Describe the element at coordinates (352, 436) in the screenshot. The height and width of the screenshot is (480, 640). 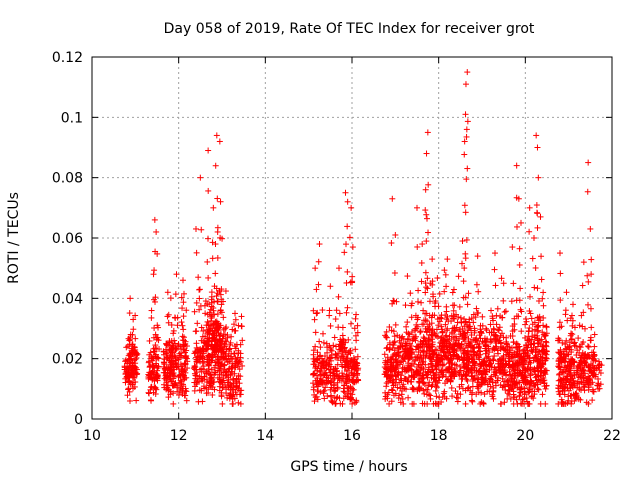
I see `x-tick-label: 16` at that location.